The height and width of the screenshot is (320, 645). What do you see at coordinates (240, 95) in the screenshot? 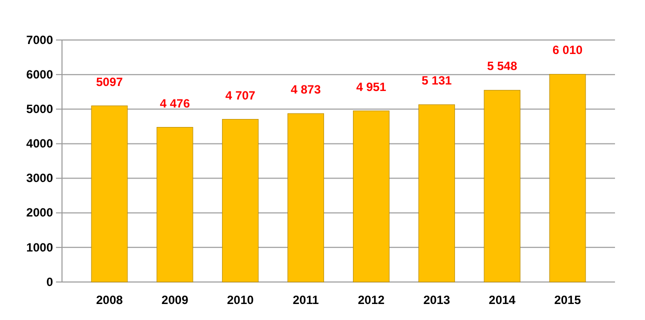
I see `data-label: 4 707` at bounding box center [240, 95].